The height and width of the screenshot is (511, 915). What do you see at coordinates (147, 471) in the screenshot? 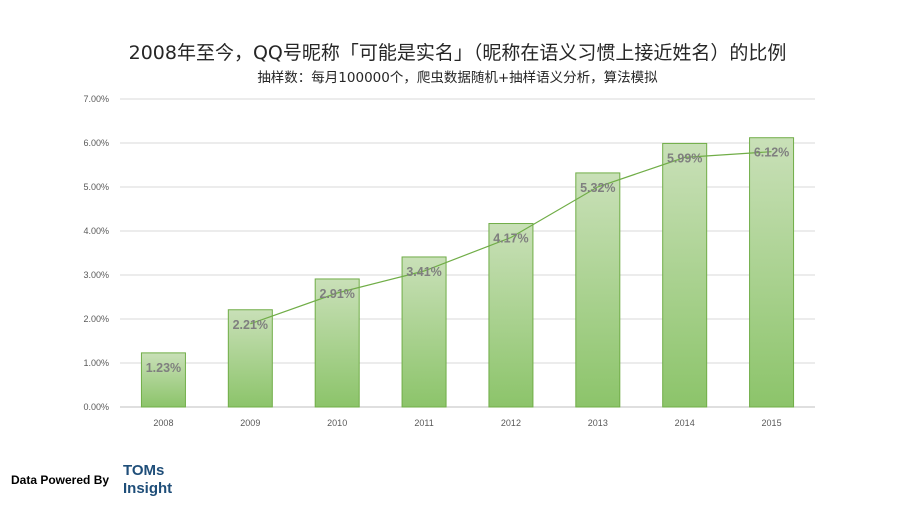
I see `brand-line-1: TOMs` at bounding box center [147, 471].